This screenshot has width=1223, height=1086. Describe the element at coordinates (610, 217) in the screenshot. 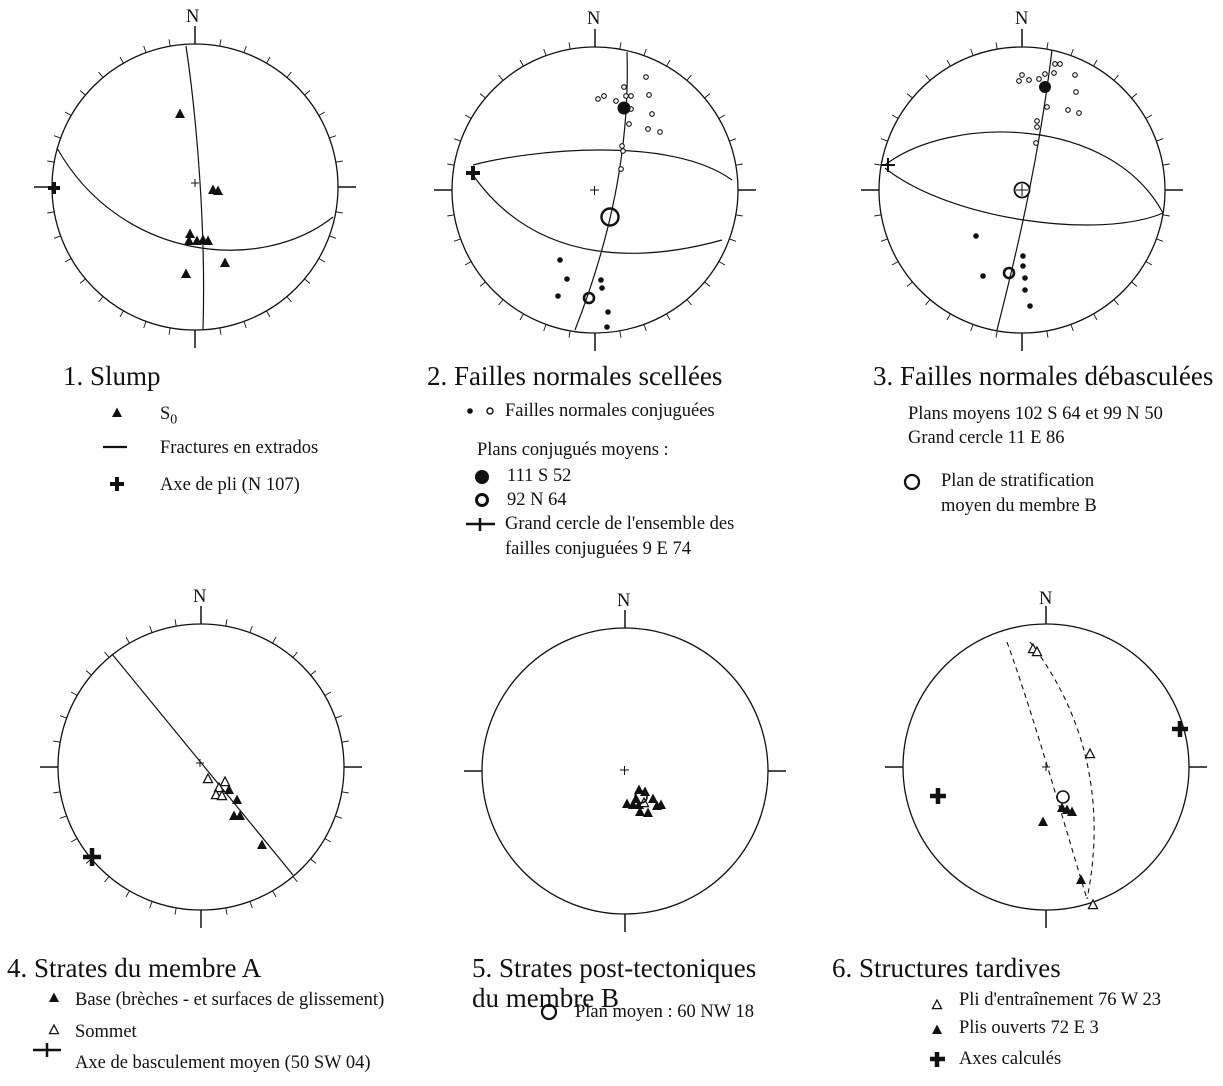

I see `mean-circle` at that location.